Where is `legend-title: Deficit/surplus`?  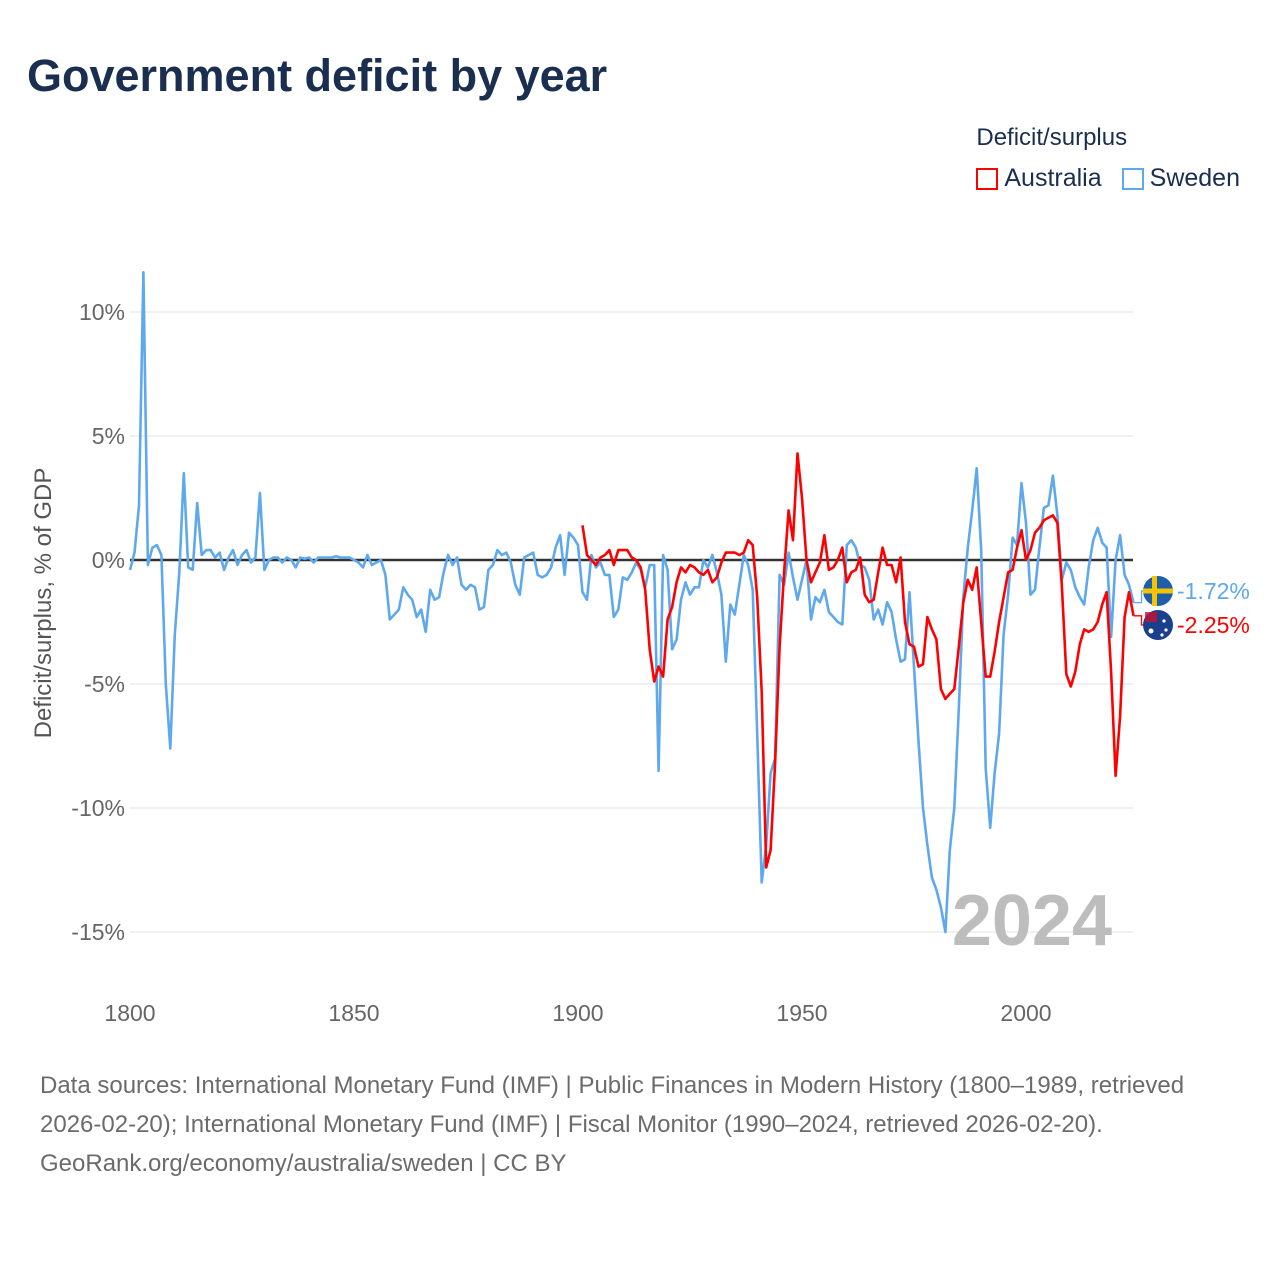 legend-title: Deficit/surplus is located at coordinates (1052, 137).